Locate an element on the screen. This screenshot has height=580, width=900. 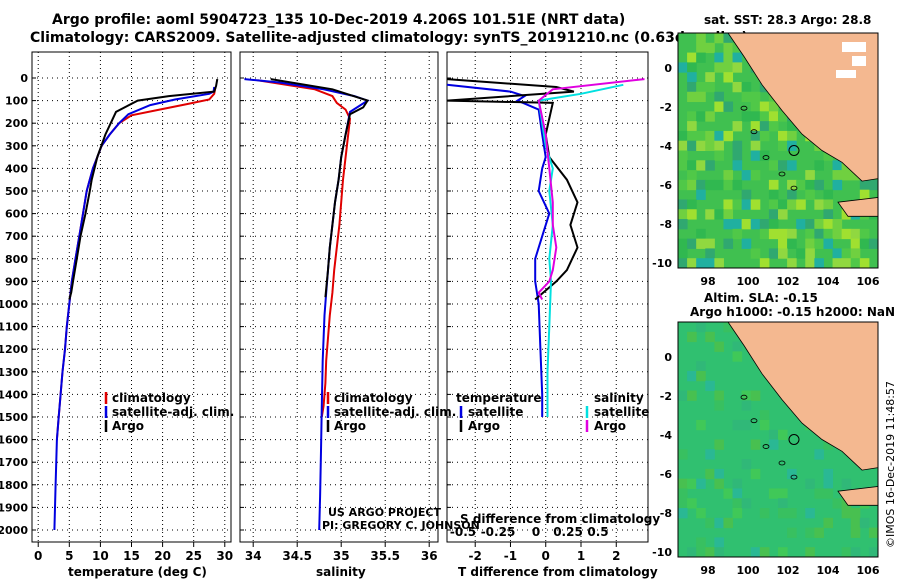
series-line-salinity-satellite is located at coordinates (580, 250).